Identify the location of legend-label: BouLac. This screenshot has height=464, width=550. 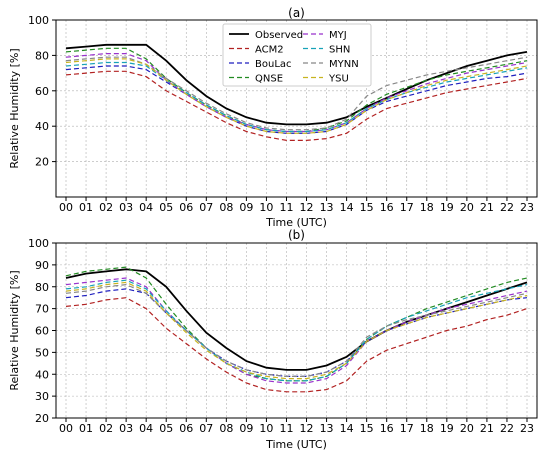
(273, 64).